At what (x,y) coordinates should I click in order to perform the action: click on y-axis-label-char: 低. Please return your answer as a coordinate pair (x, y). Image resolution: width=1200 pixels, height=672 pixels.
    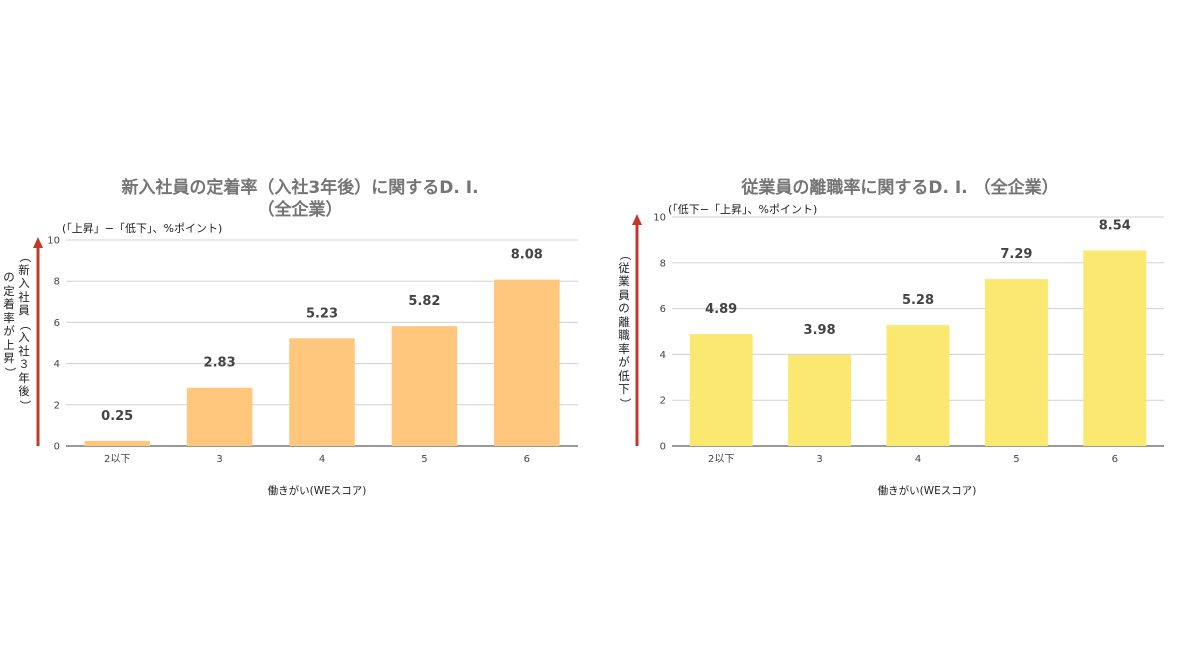
    Looking at the image, I should click on (624, 375).